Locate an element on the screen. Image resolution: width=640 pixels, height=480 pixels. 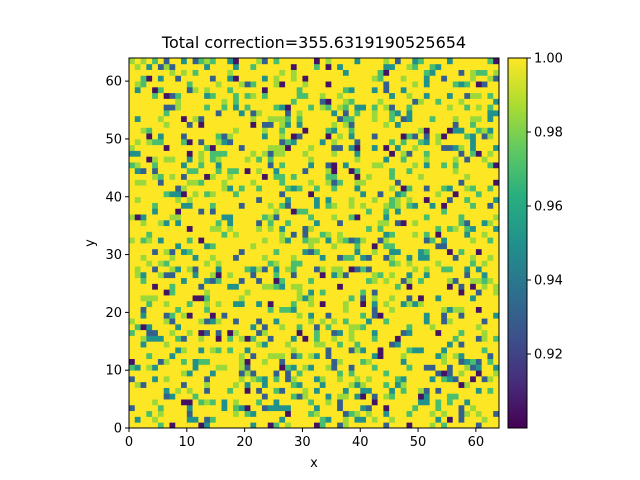
x-tick-label: 0 is located at coordinates (129, 442).